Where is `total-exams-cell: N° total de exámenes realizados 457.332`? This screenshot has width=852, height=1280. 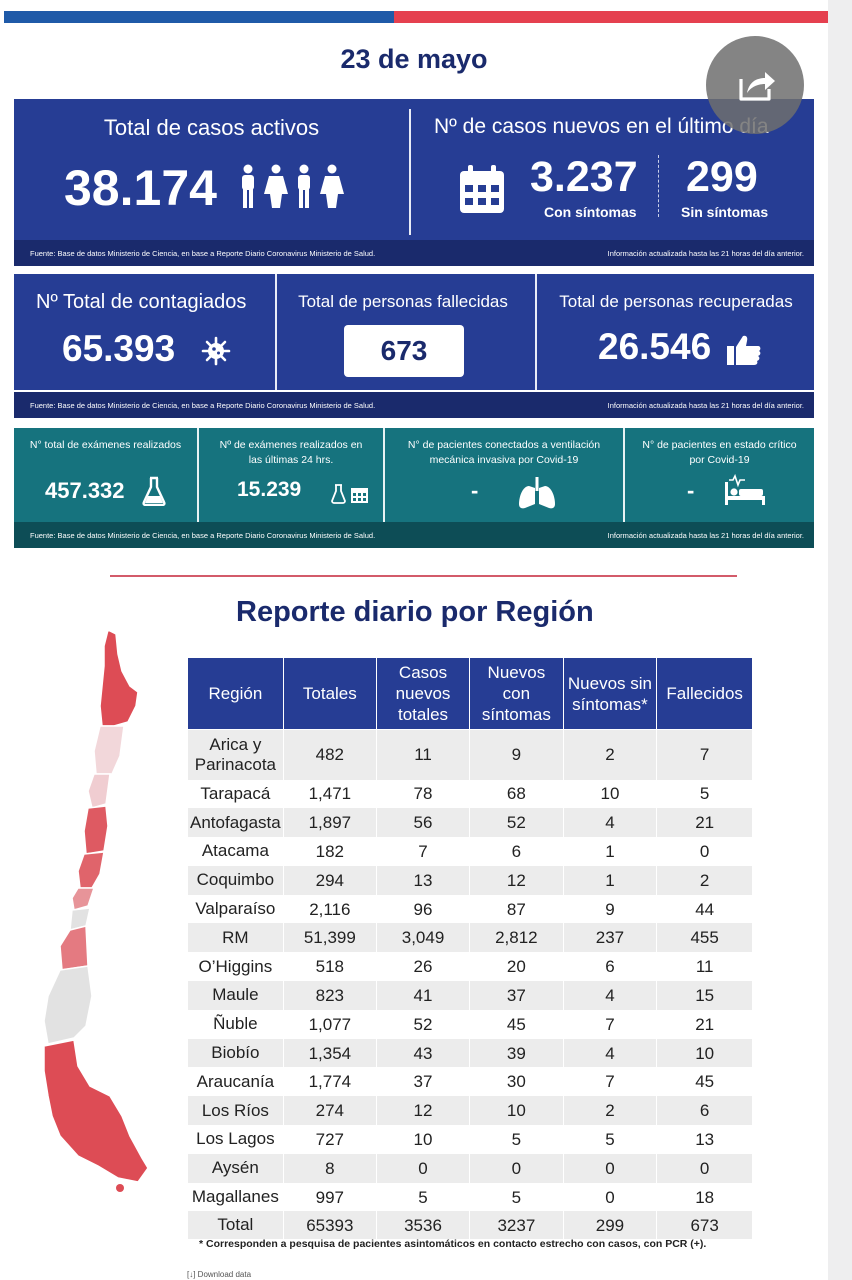 total-exams-cell: N° total de exámenes realizados 457.332 is located at coordinates (105, 475).